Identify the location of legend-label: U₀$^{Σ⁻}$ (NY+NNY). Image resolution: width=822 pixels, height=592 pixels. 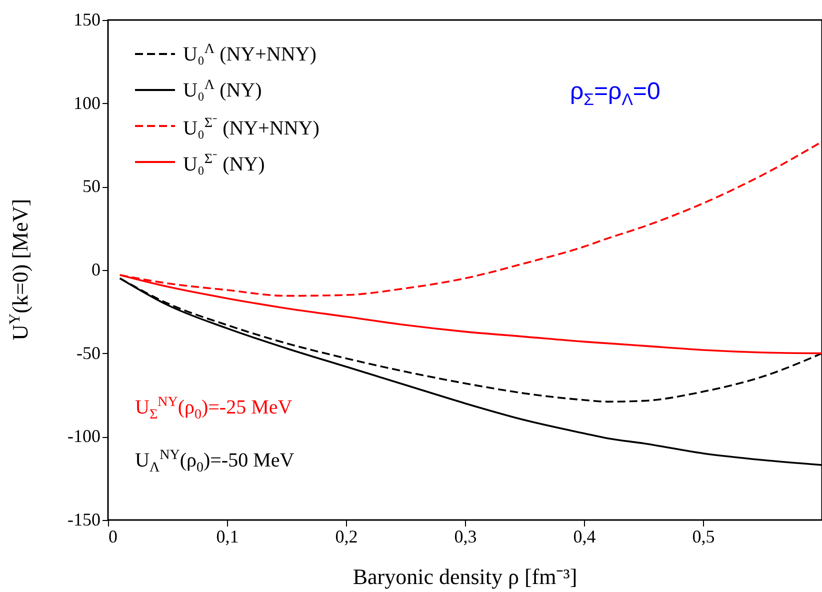
(251, 127).